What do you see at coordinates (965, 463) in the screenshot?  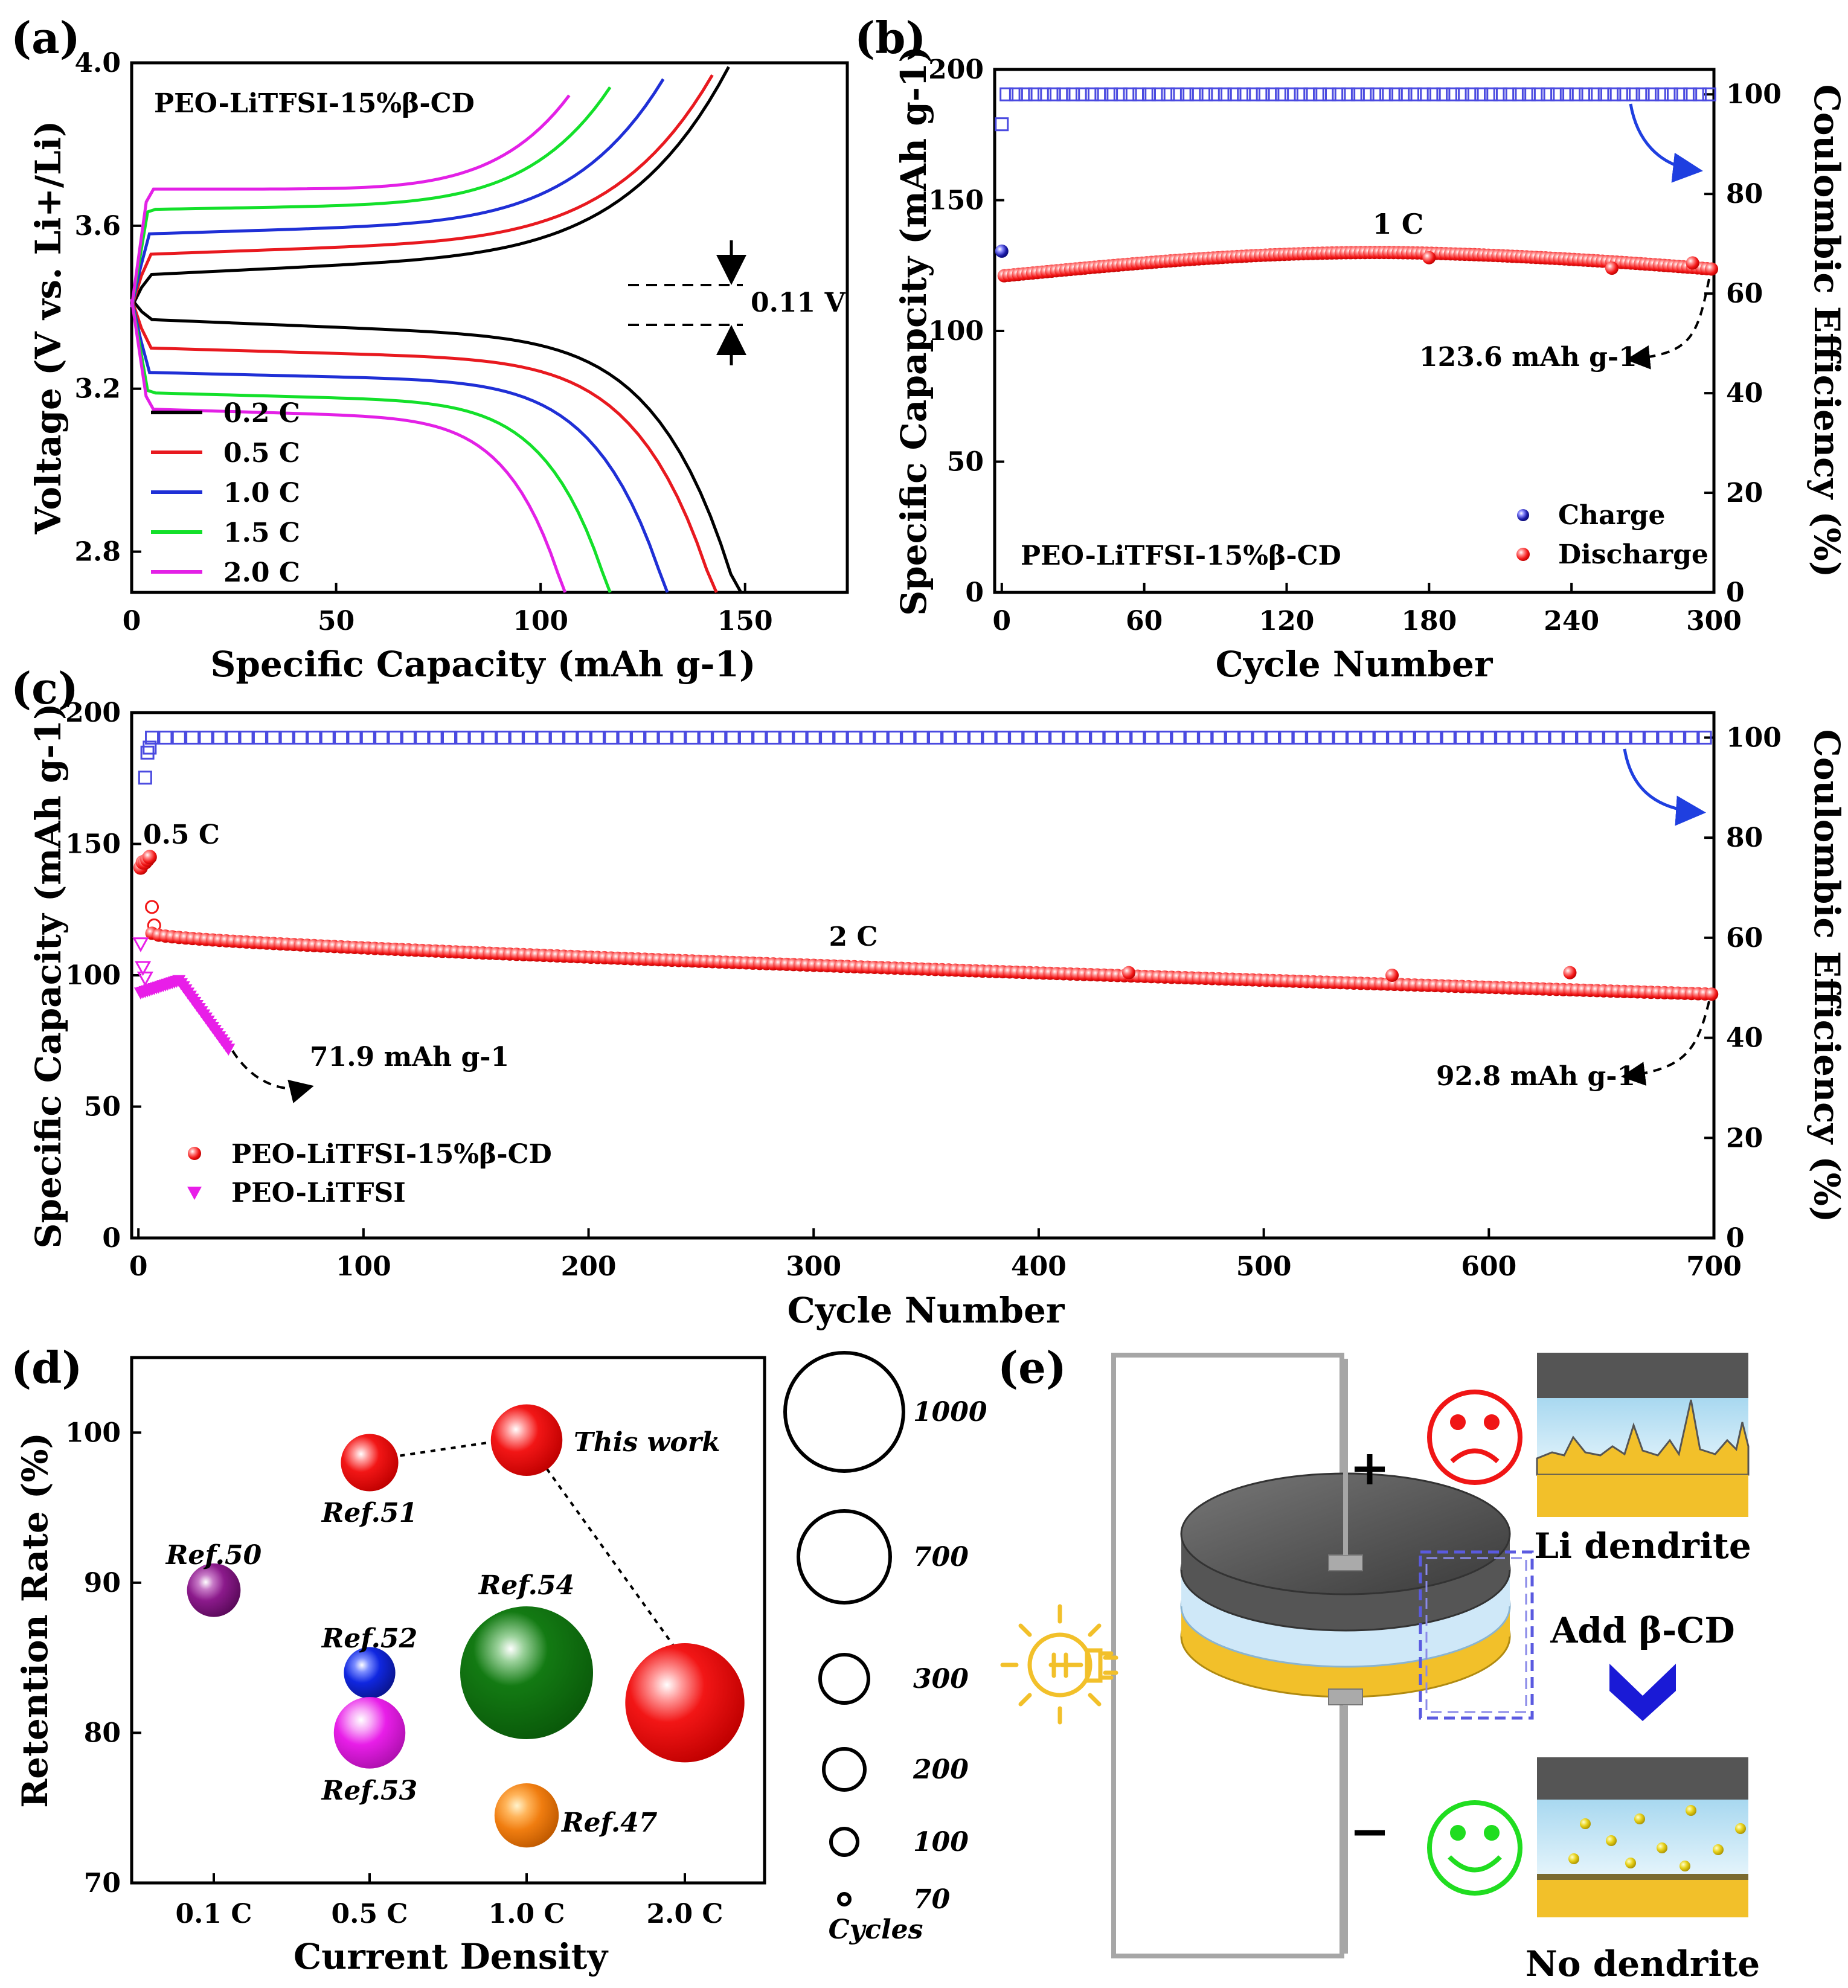 I see `ytick-label-b: 50` at bounding box center [965, 463].